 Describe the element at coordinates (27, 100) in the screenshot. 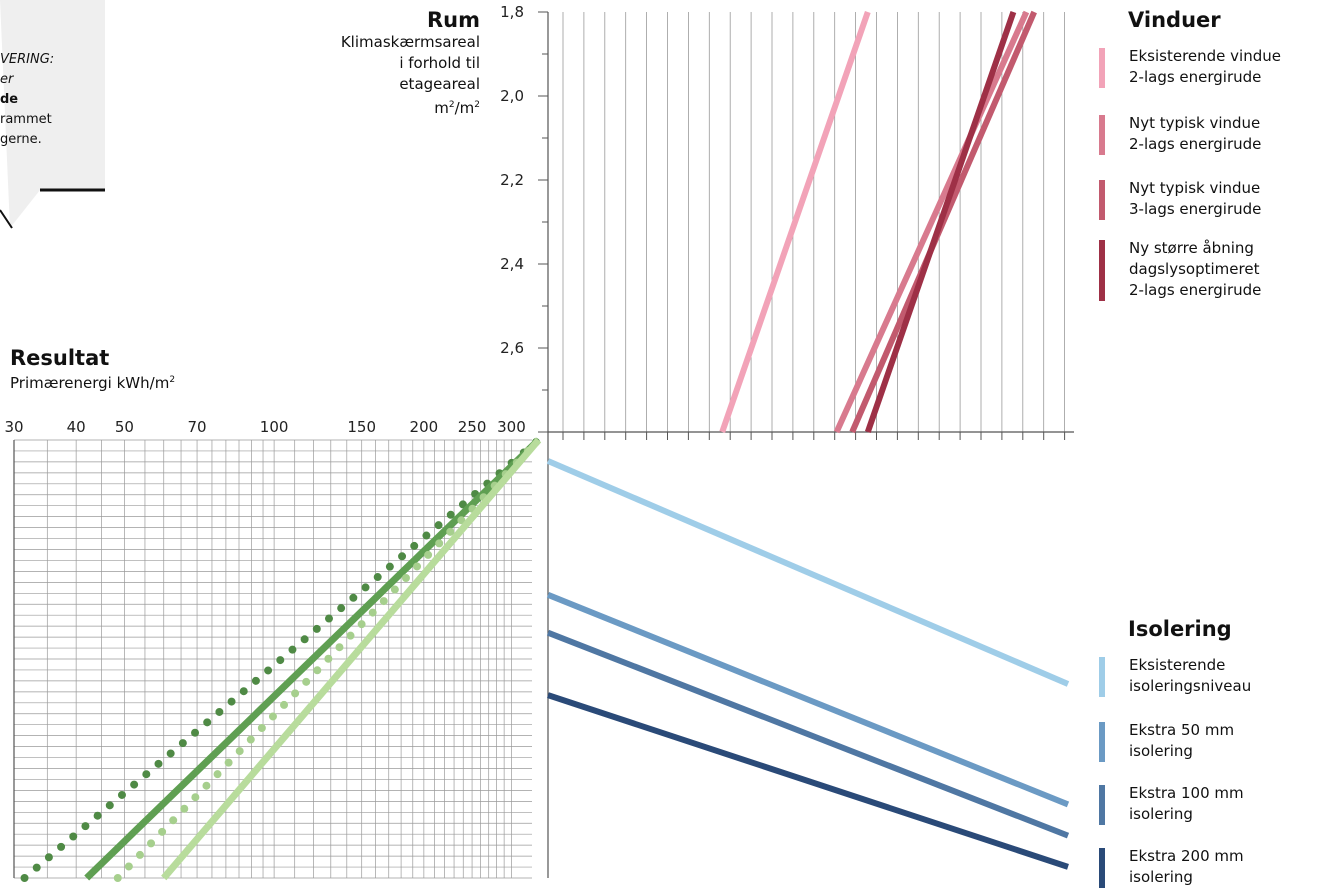

I see `callout-text: VERING: er de rammet gerne.` at that location.